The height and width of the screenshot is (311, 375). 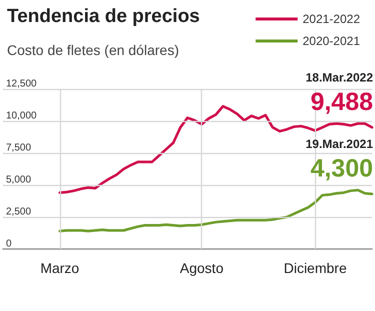 I want to click on text: 18.Mar.2022, so click(x=340, y=77).